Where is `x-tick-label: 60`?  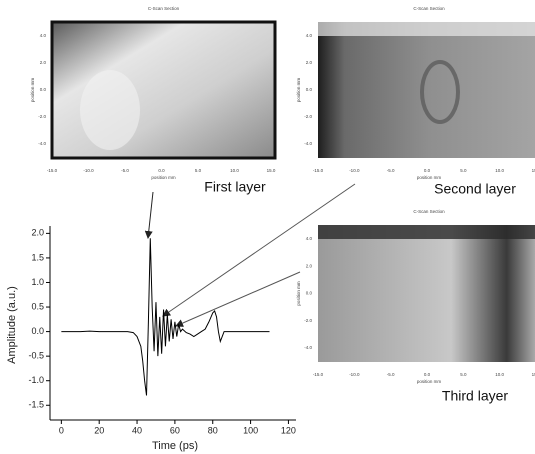
x-tick-label: 60 is located at coordinates (175, 430).